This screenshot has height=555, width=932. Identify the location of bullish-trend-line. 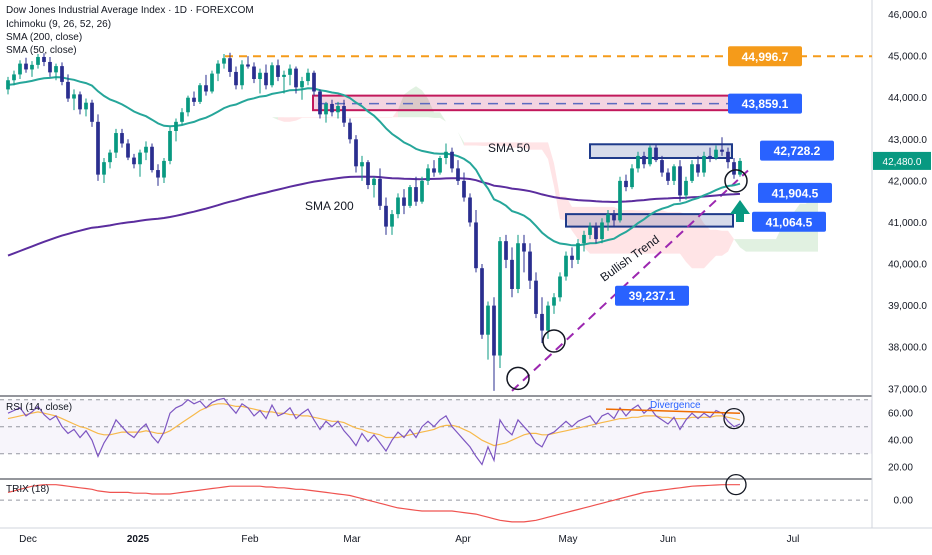
(630, 280).